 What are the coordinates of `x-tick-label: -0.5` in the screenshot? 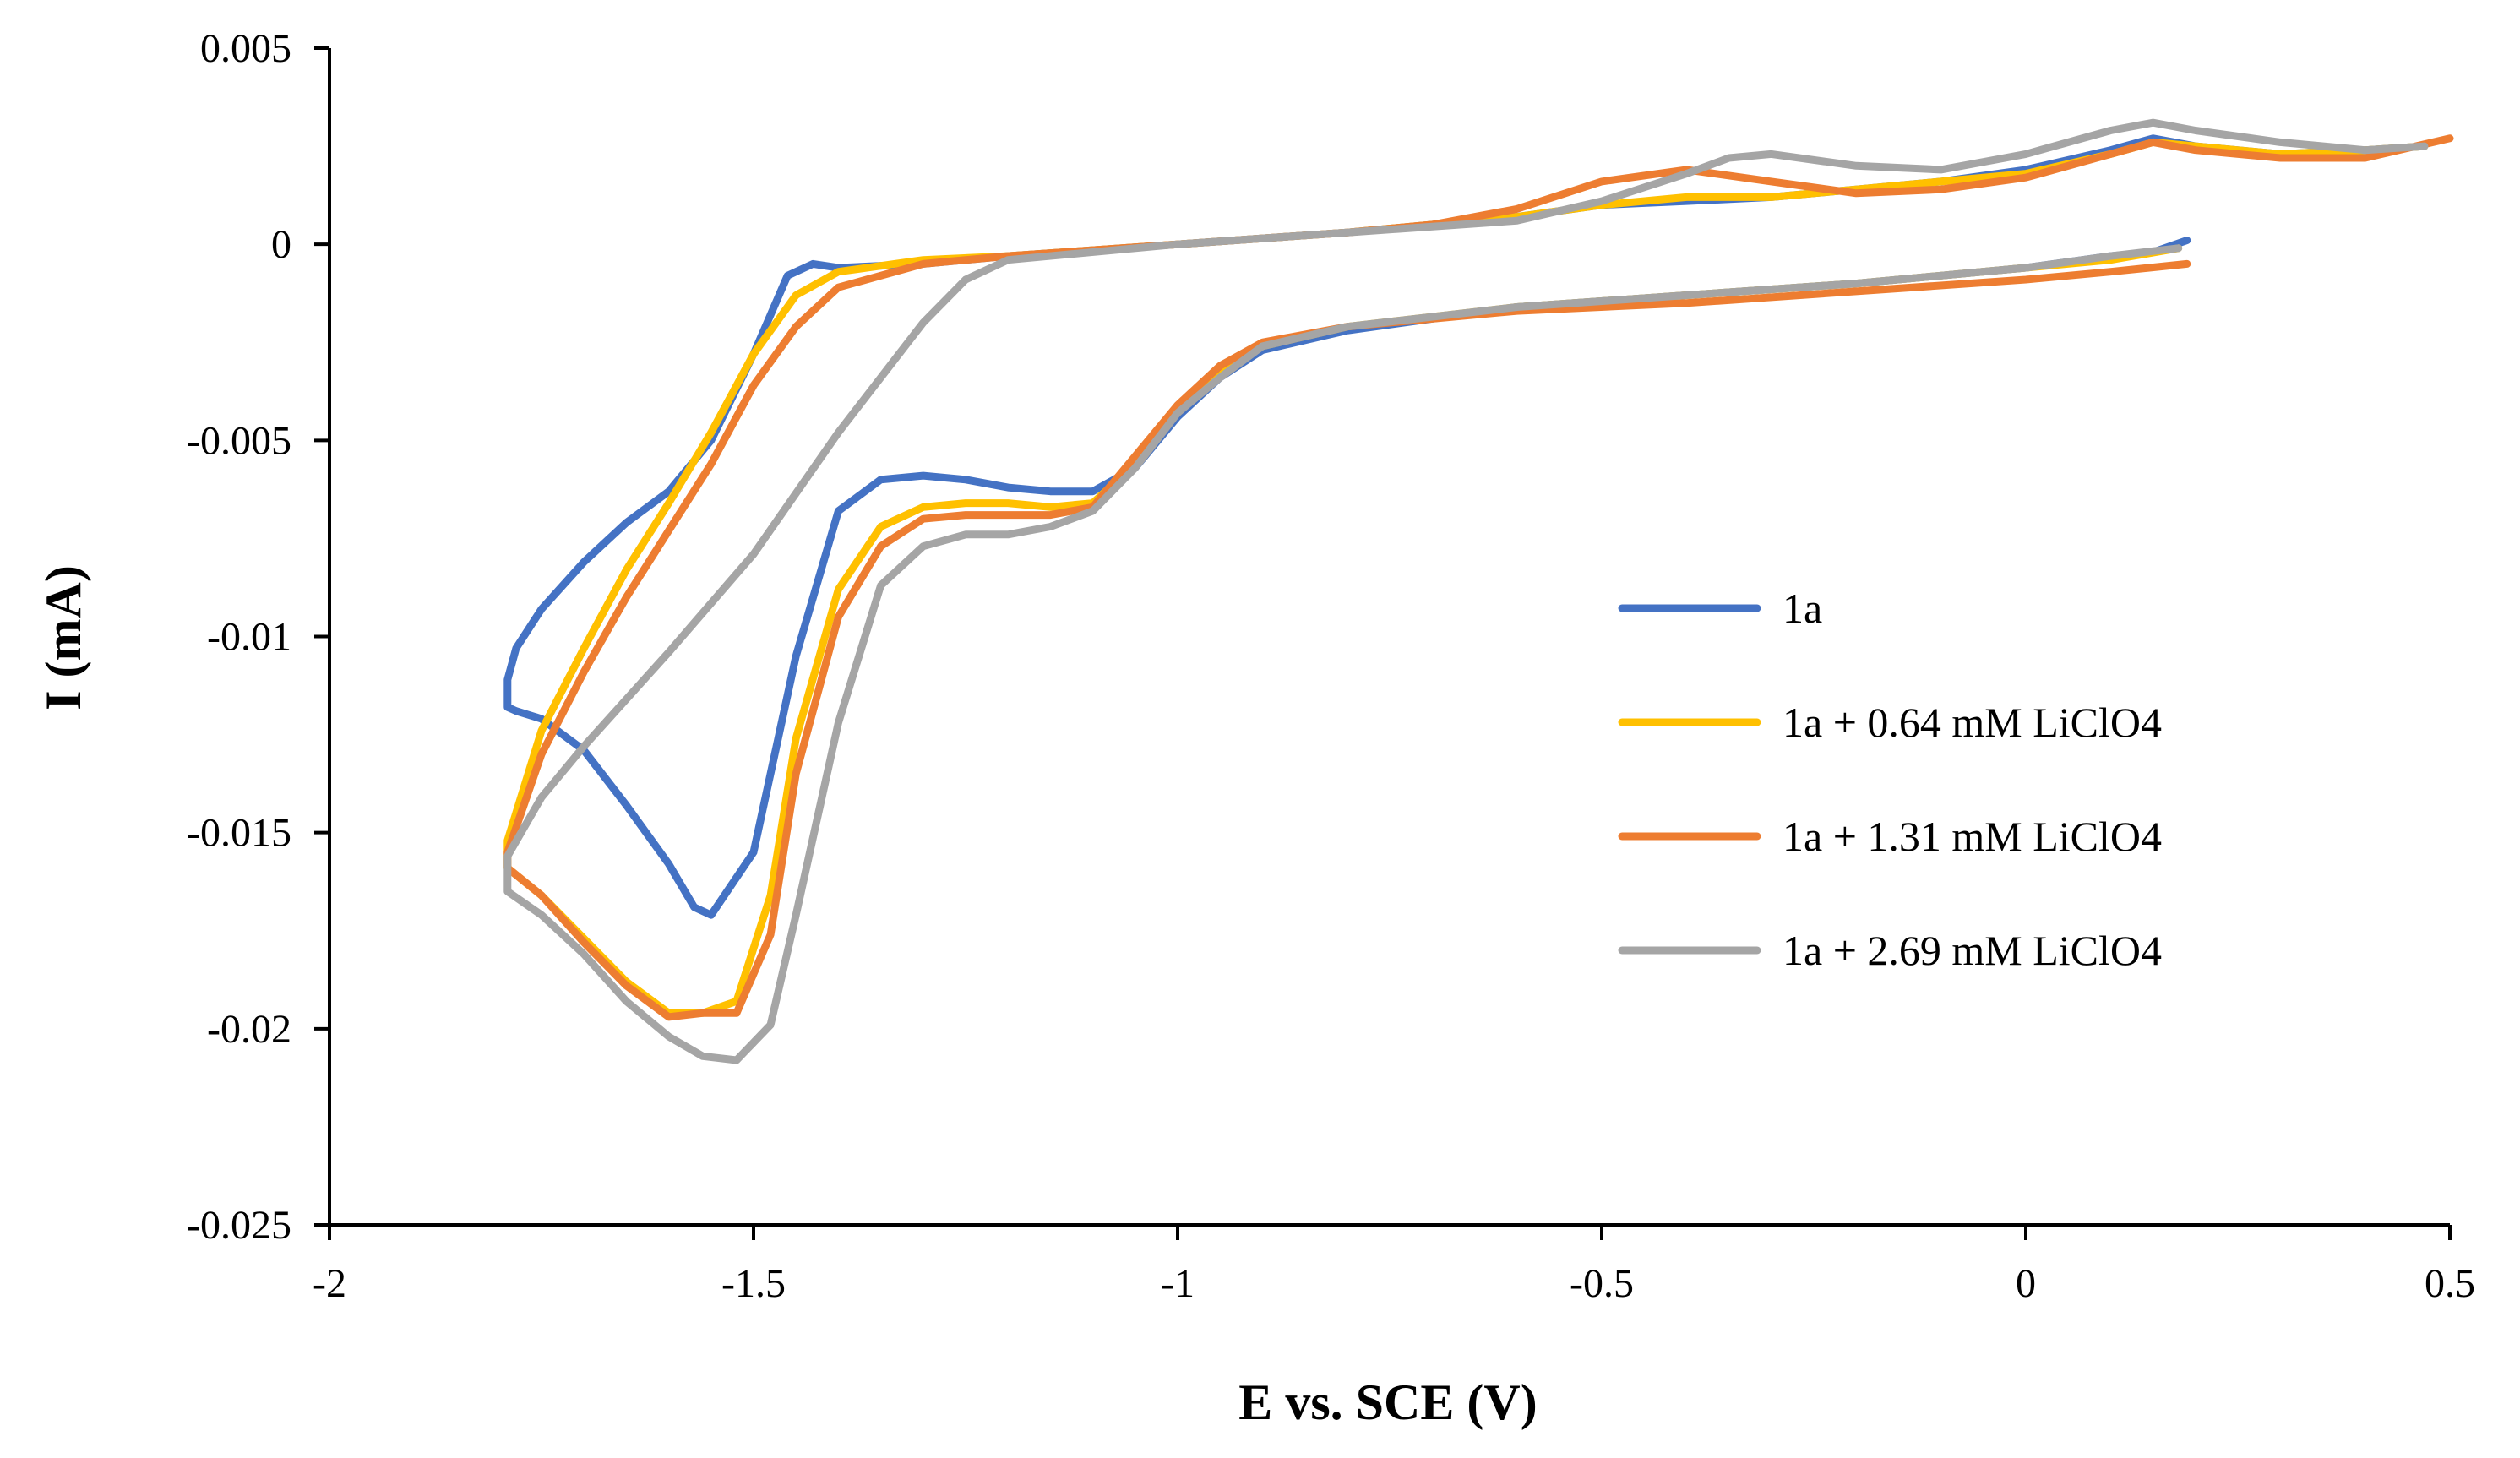 It's located at (1602, 1283).